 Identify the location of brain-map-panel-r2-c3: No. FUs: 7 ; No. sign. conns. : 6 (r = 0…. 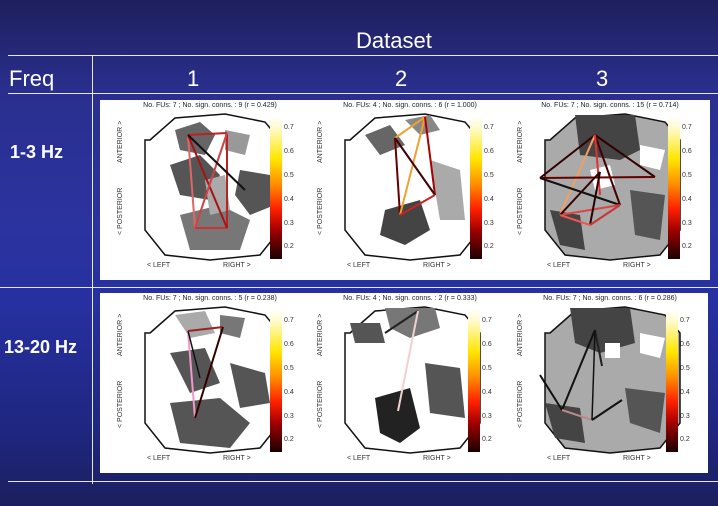
(610, 380).